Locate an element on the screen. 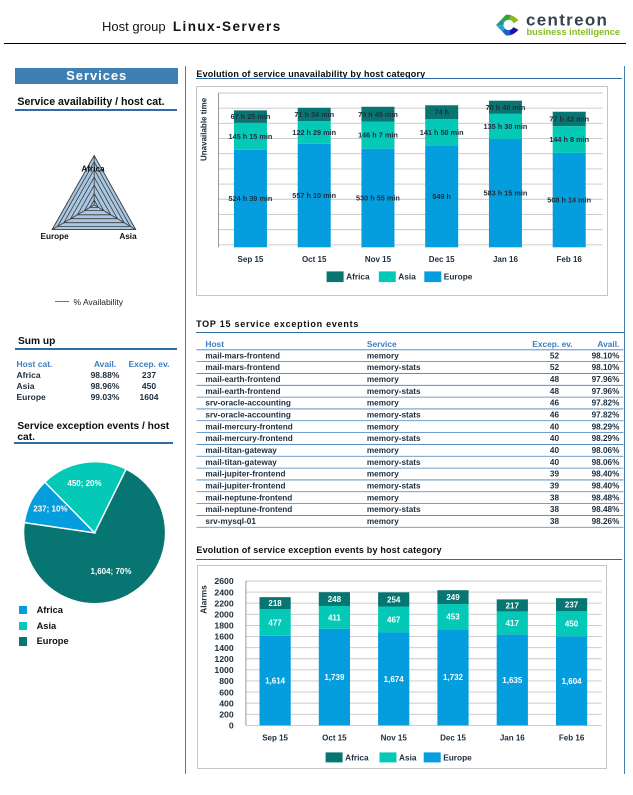 The image size is (633, 795). svg-text: 2600 is located at coordinates (223, 581).